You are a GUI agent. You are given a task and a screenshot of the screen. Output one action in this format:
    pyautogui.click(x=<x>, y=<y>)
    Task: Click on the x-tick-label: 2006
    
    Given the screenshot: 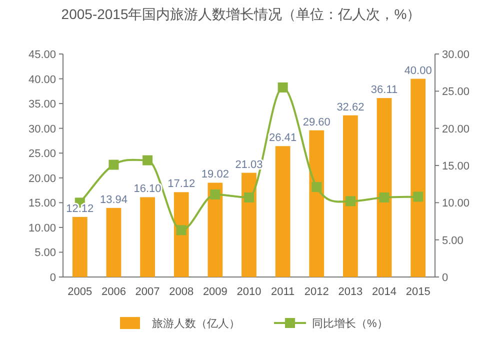 What is the action you would take?
    pyautogui.click(x=113, y=292)
    